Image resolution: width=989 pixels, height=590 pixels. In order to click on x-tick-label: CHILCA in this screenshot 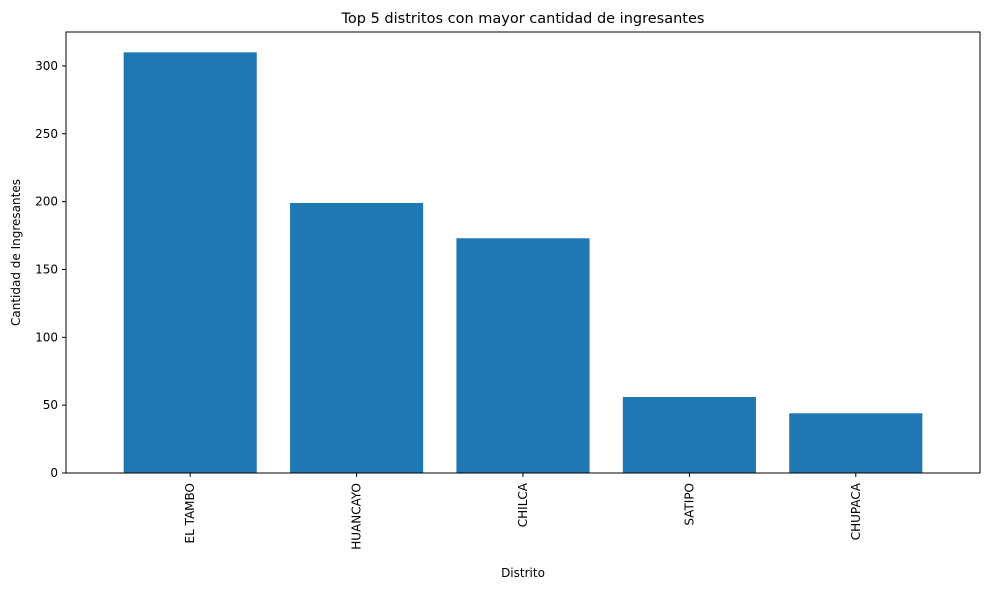, I will do `click(523, 504)`.